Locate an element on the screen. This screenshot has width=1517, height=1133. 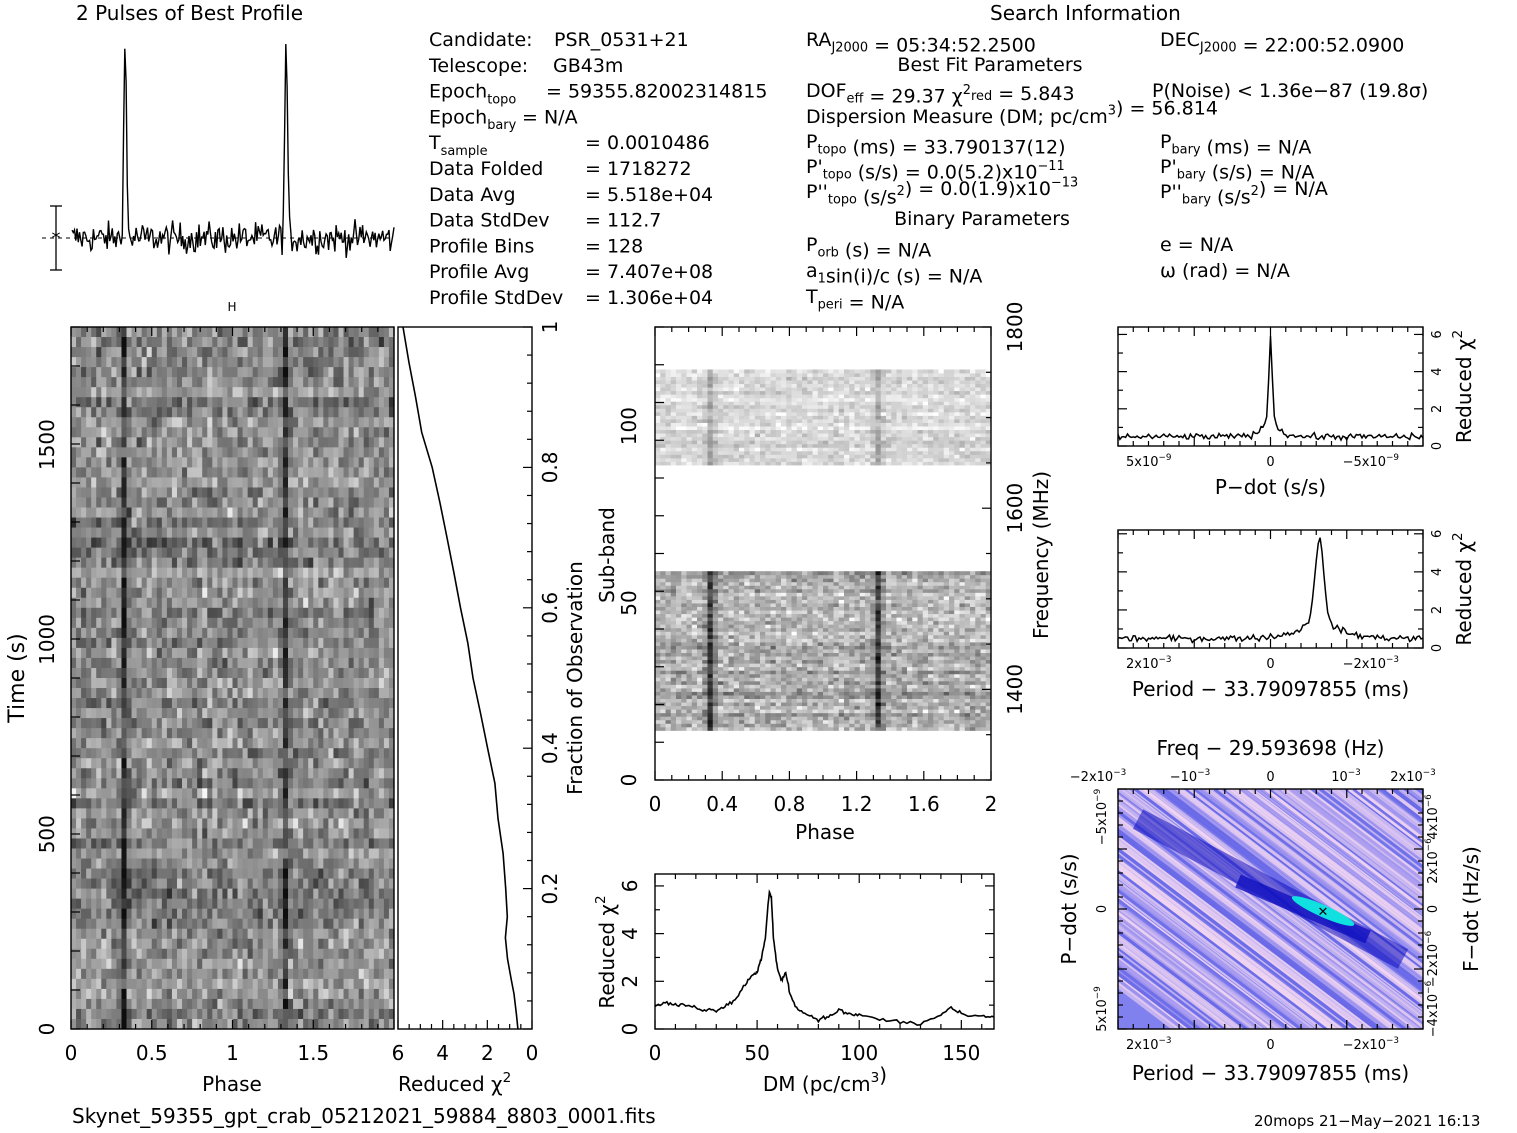
pddot-topo-value: P''topo (s/s2) = 0.0(1.9)x10−13 is located at coordinates (942, 192).